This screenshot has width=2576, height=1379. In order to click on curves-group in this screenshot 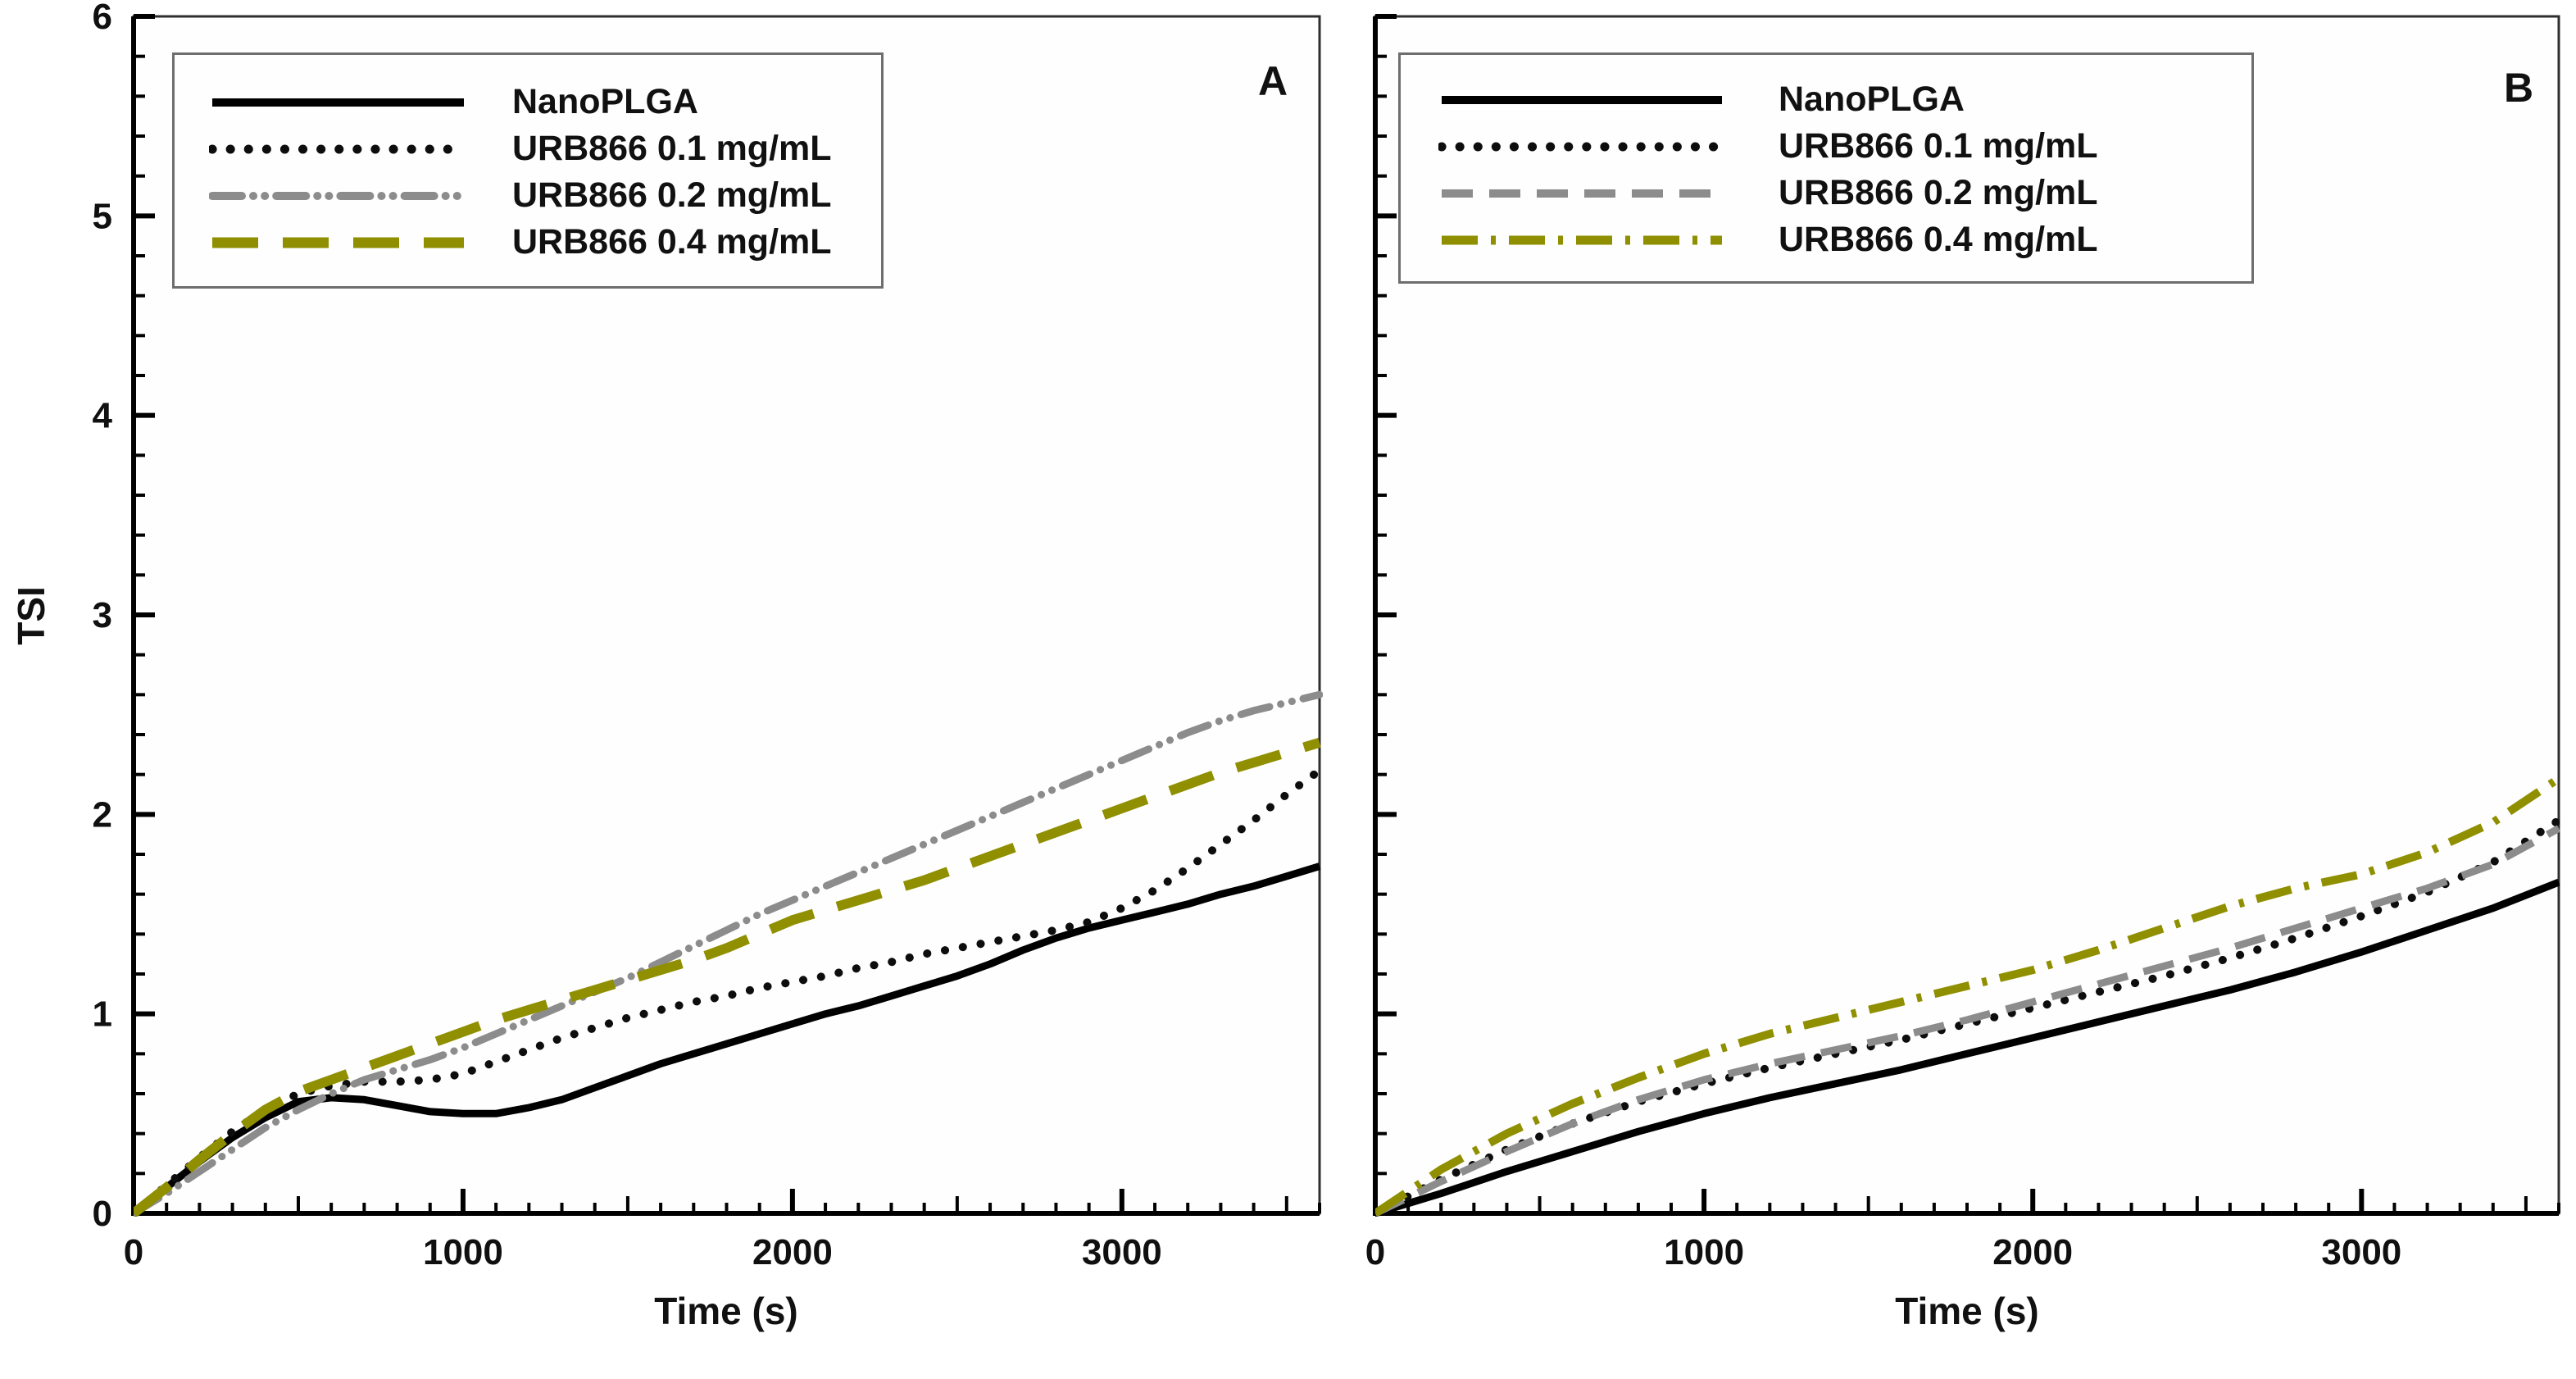, I will do `click(1968, 996)`.